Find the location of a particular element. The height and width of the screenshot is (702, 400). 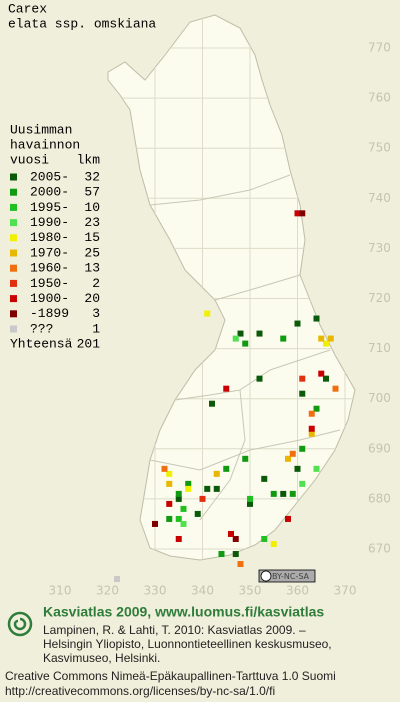

legend-label: 1990- is located at coordinates (49, 222).